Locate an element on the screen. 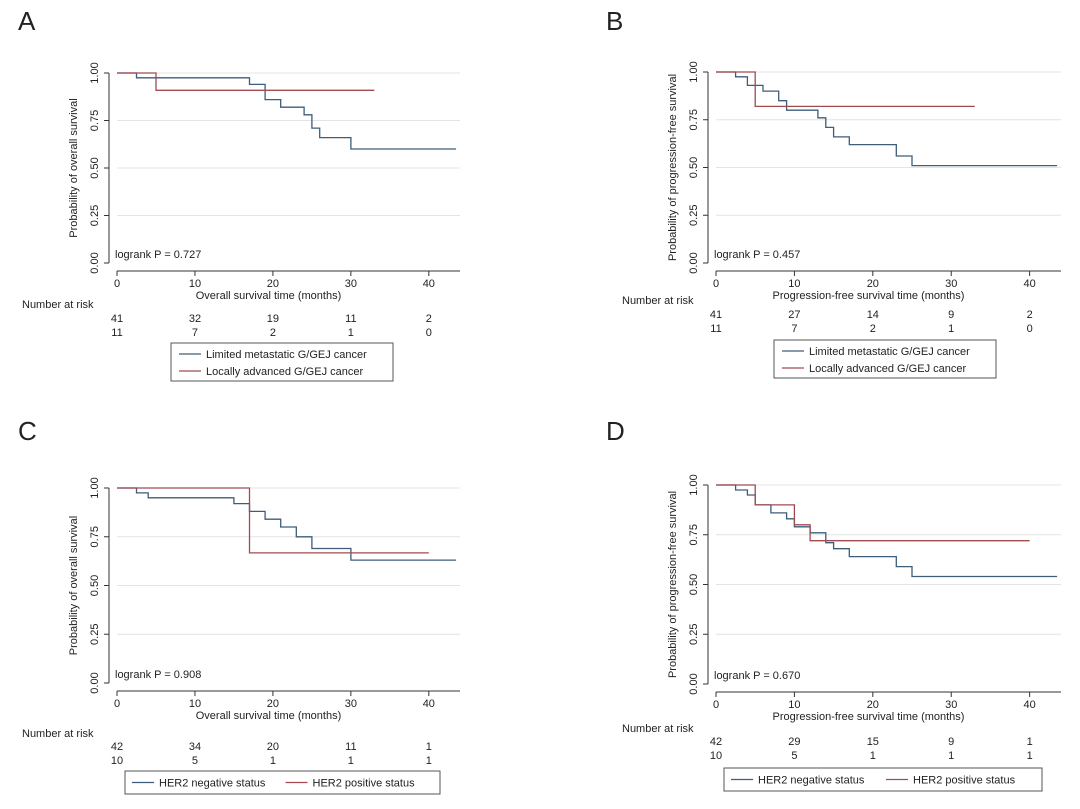 This screenshot has height=809, width=1080. logrank-annotation: logrank P = 0.457 is located at coordinates (757, 255).